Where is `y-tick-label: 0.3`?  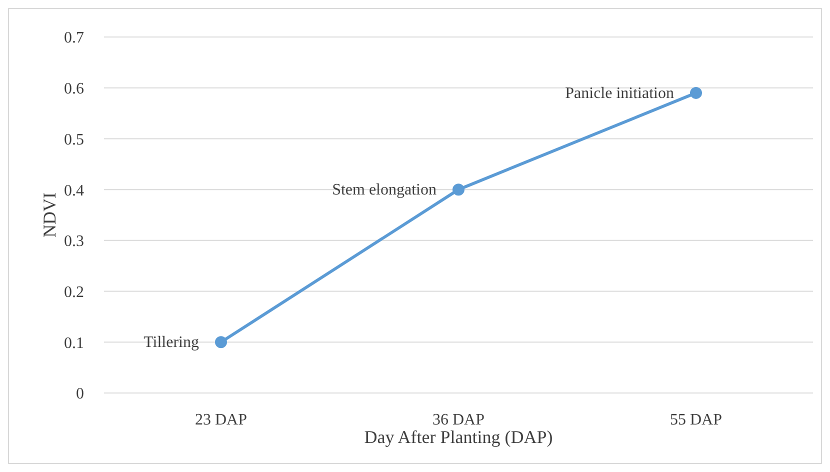 y-tick-label: 0.3 is located at coordinates (74, 241).